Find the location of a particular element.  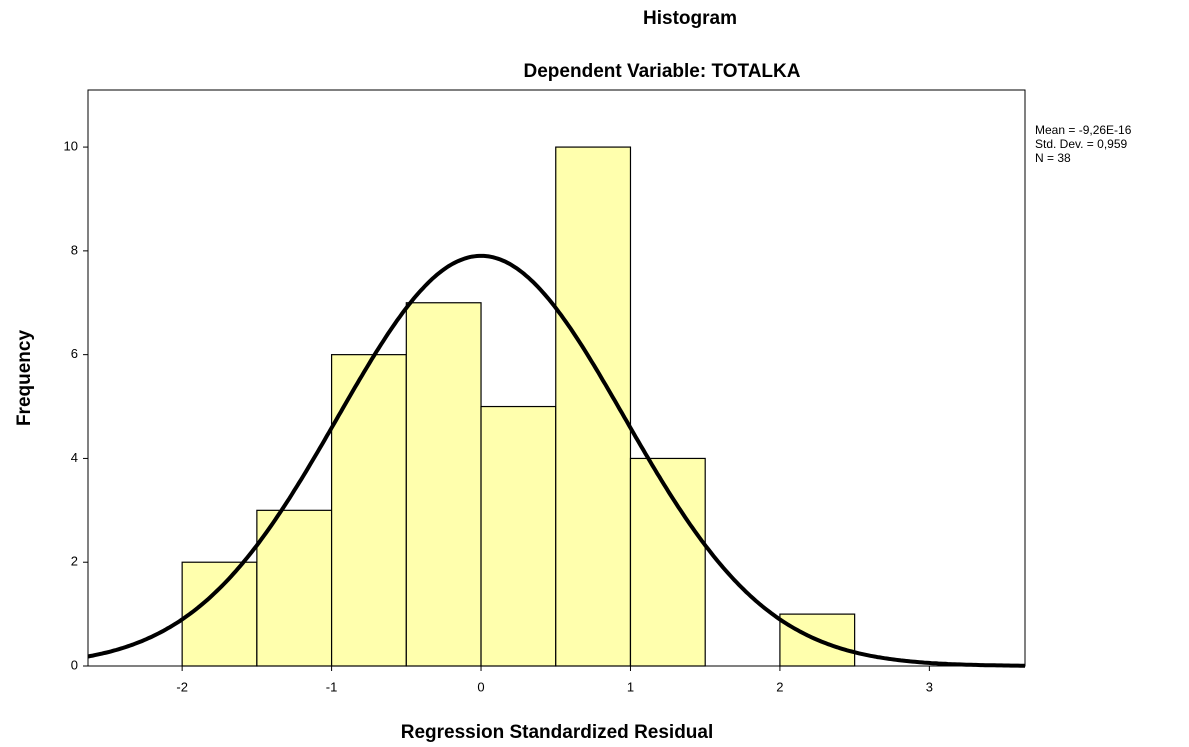

stats-label: N = 38 is located at coordinates (1053, 158).